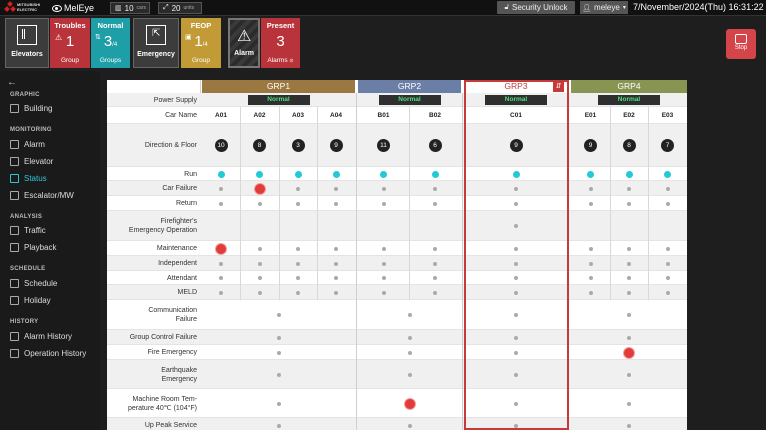 Image resolution: width=766 pixels, height=430 pixels. Describe the element at coordinates (31, 108) in the screenshot. I see `sidebar-item-building: Building` at that location.